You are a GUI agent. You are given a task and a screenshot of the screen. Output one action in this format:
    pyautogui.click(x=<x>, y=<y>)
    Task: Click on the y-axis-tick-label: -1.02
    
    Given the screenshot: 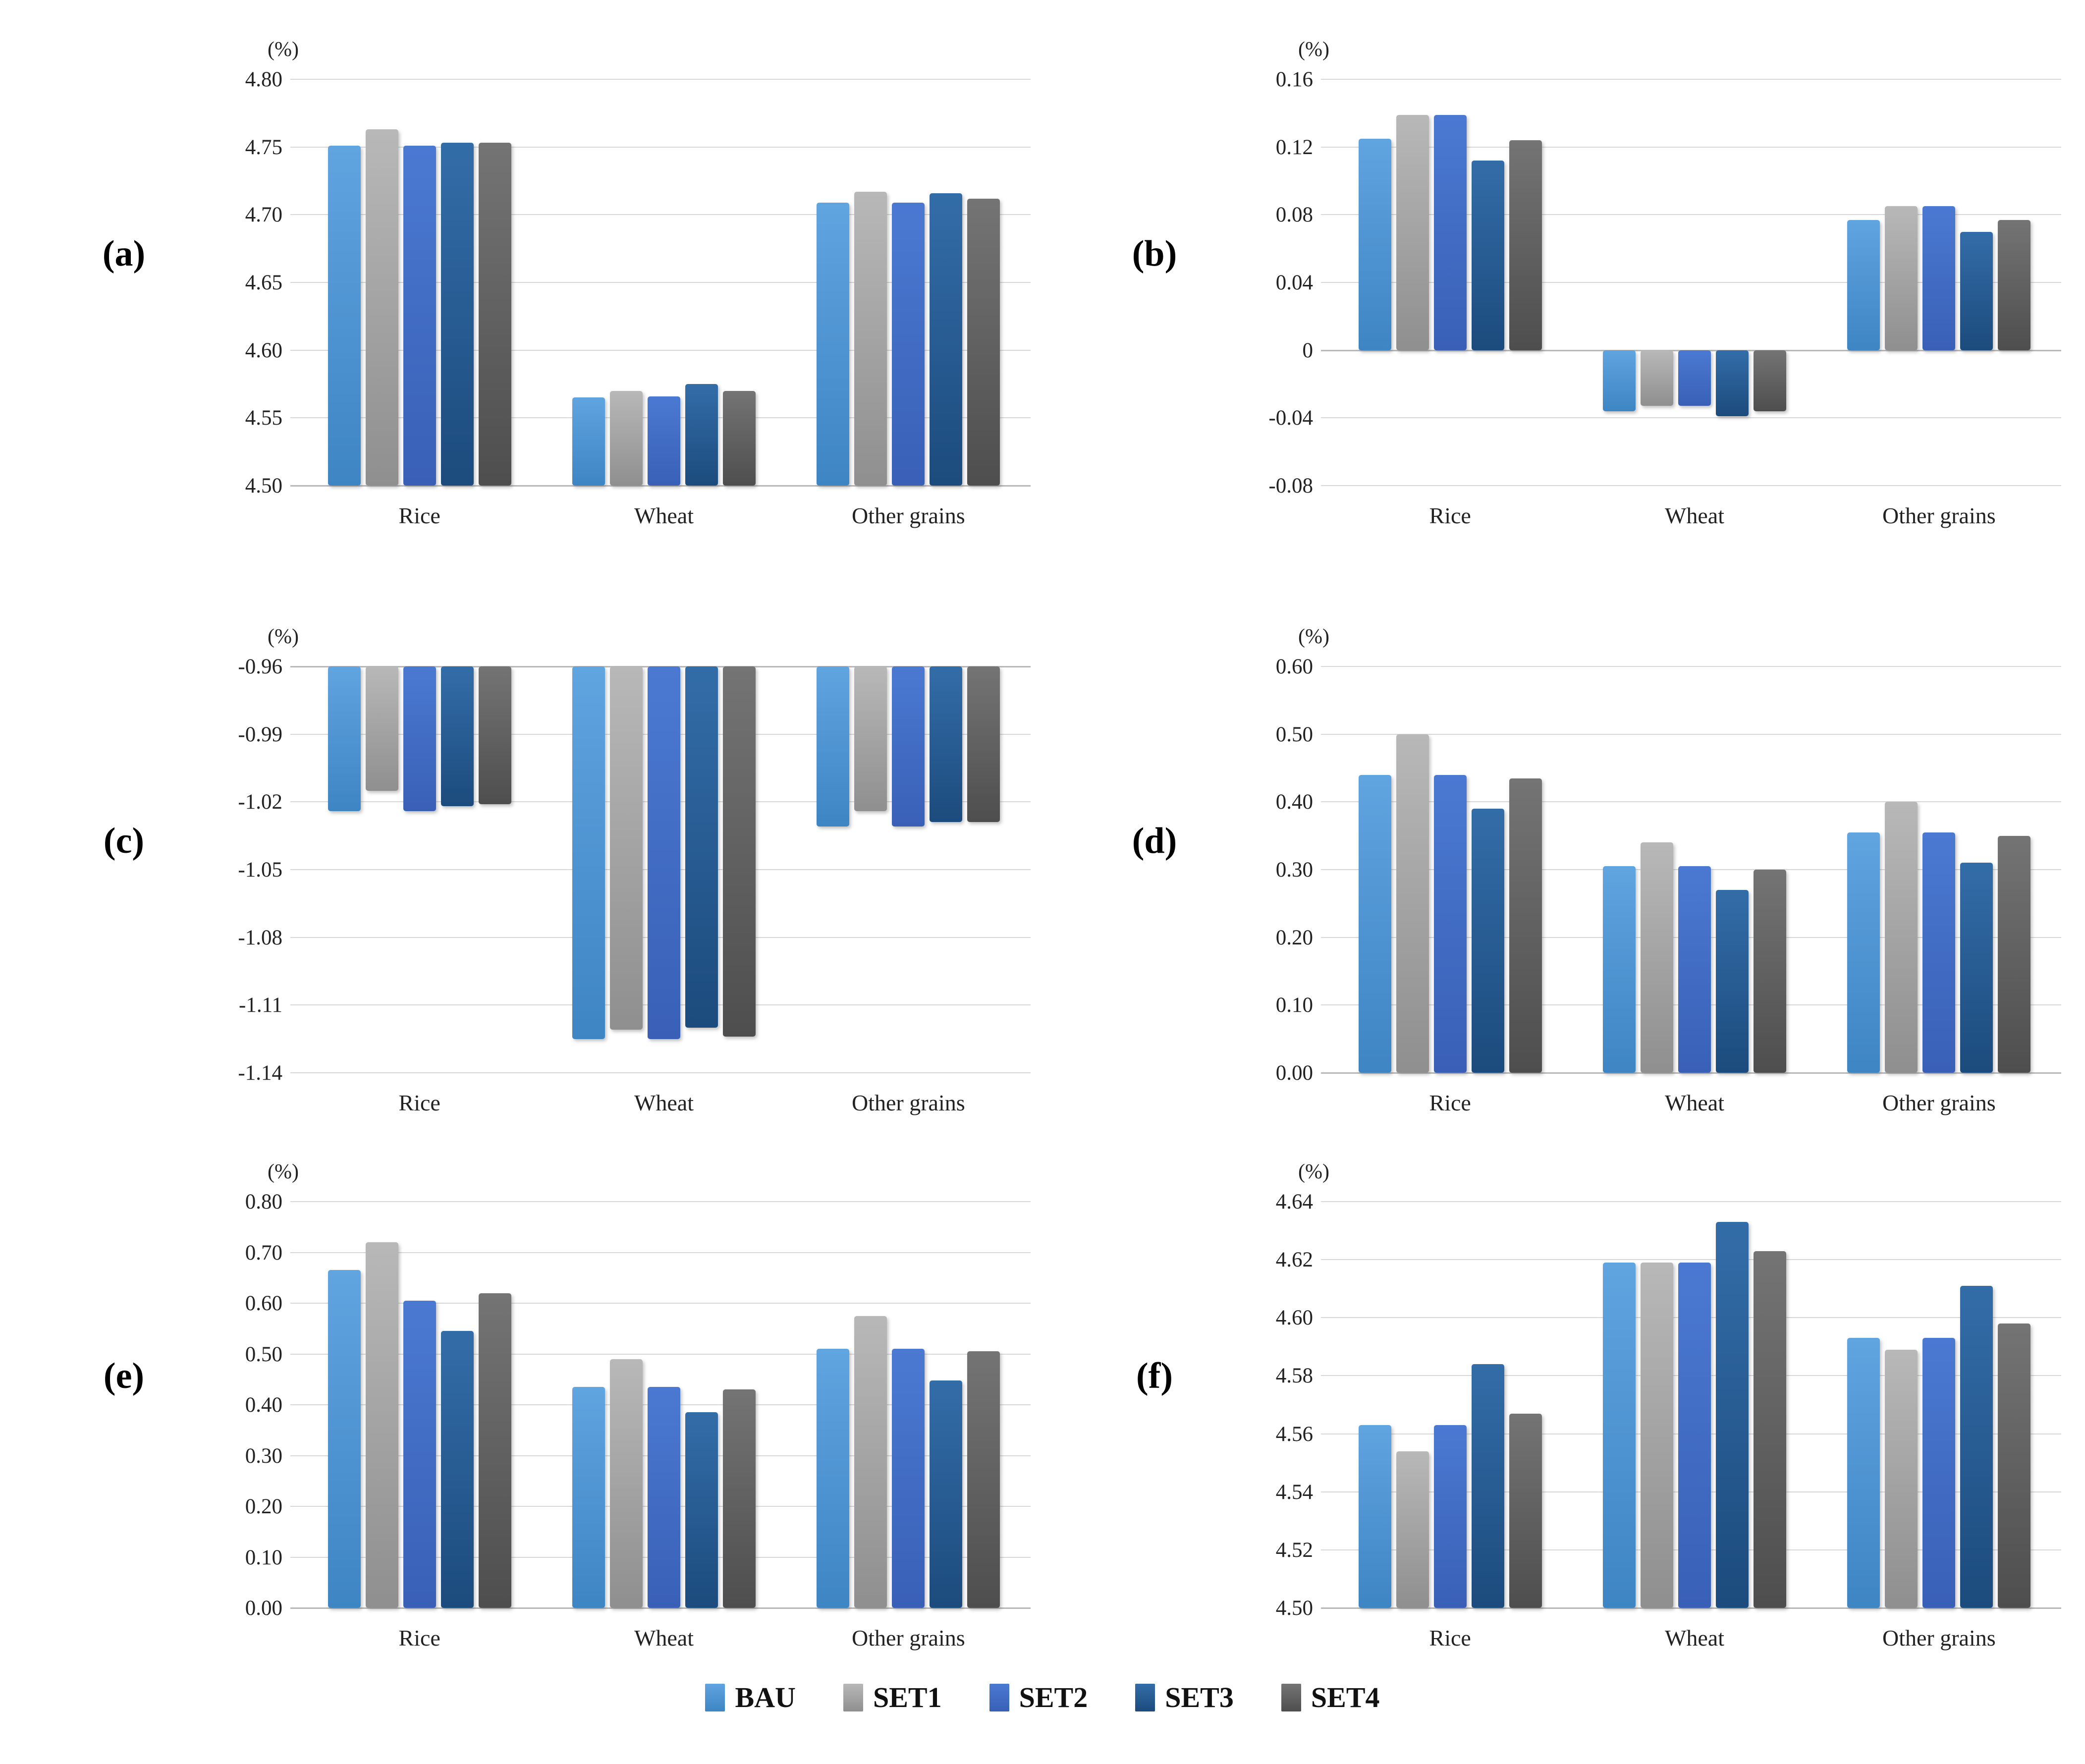 What is the action you would take?
    pyautogui.click(x=260, y=802)
    